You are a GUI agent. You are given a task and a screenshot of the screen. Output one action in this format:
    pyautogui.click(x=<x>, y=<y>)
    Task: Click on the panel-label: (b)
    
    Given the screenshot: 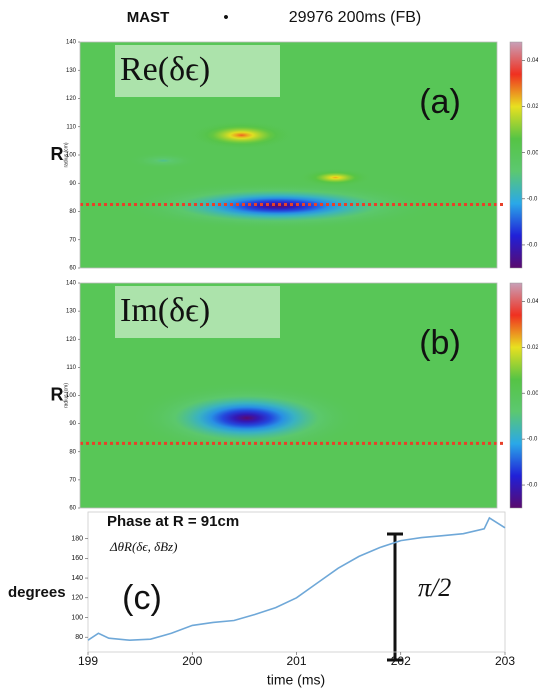 What is the action you would take?
    pyautogui.click(x=440, y=343)
    